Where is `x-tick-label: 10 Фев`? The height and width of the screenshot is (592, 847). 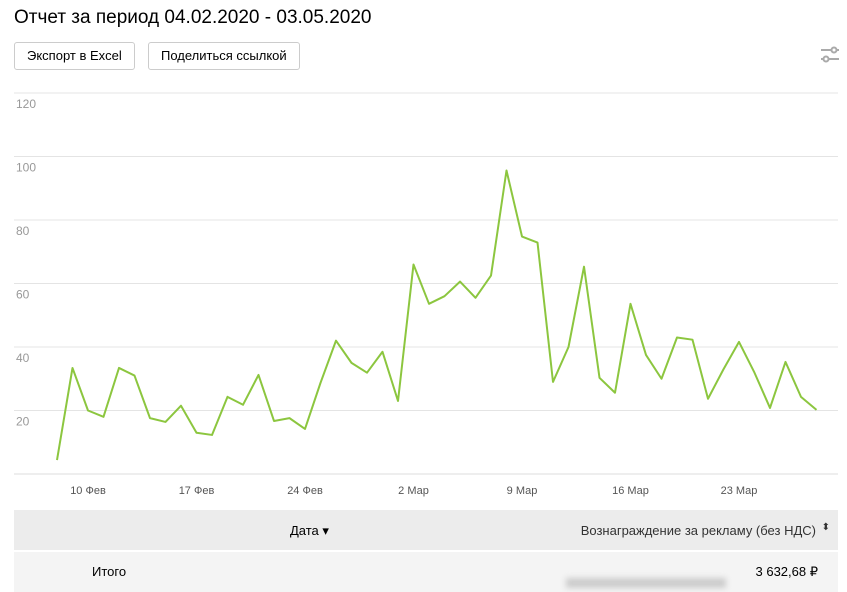
x-tick-label: 10 Фев is located at coordinates (88, 491).